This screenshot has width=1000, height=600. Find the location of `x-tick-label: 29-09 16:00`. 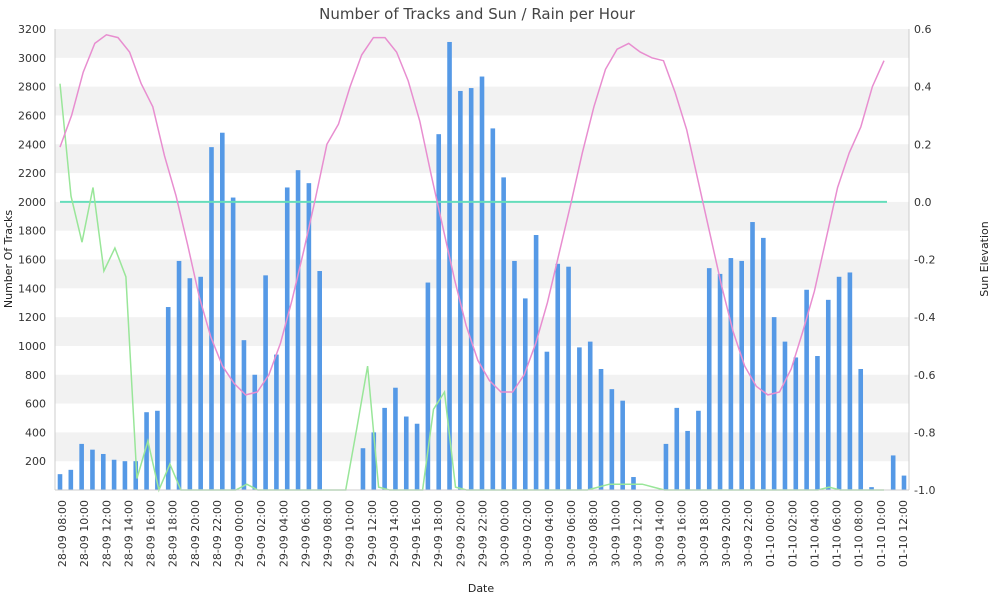

x-tick-label: 29-09 16:00 is located at coordinates (416, 533).